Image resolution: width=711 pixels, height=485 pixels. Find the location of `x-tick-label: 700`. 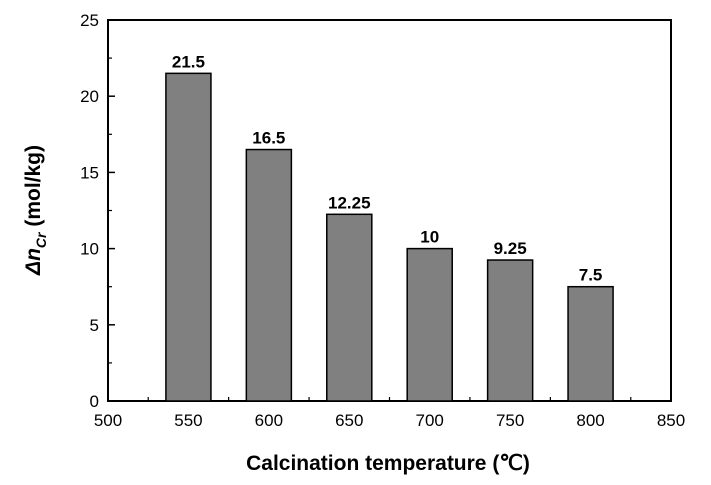

x-tick-label: 700 is located at coordinates (430, 420).